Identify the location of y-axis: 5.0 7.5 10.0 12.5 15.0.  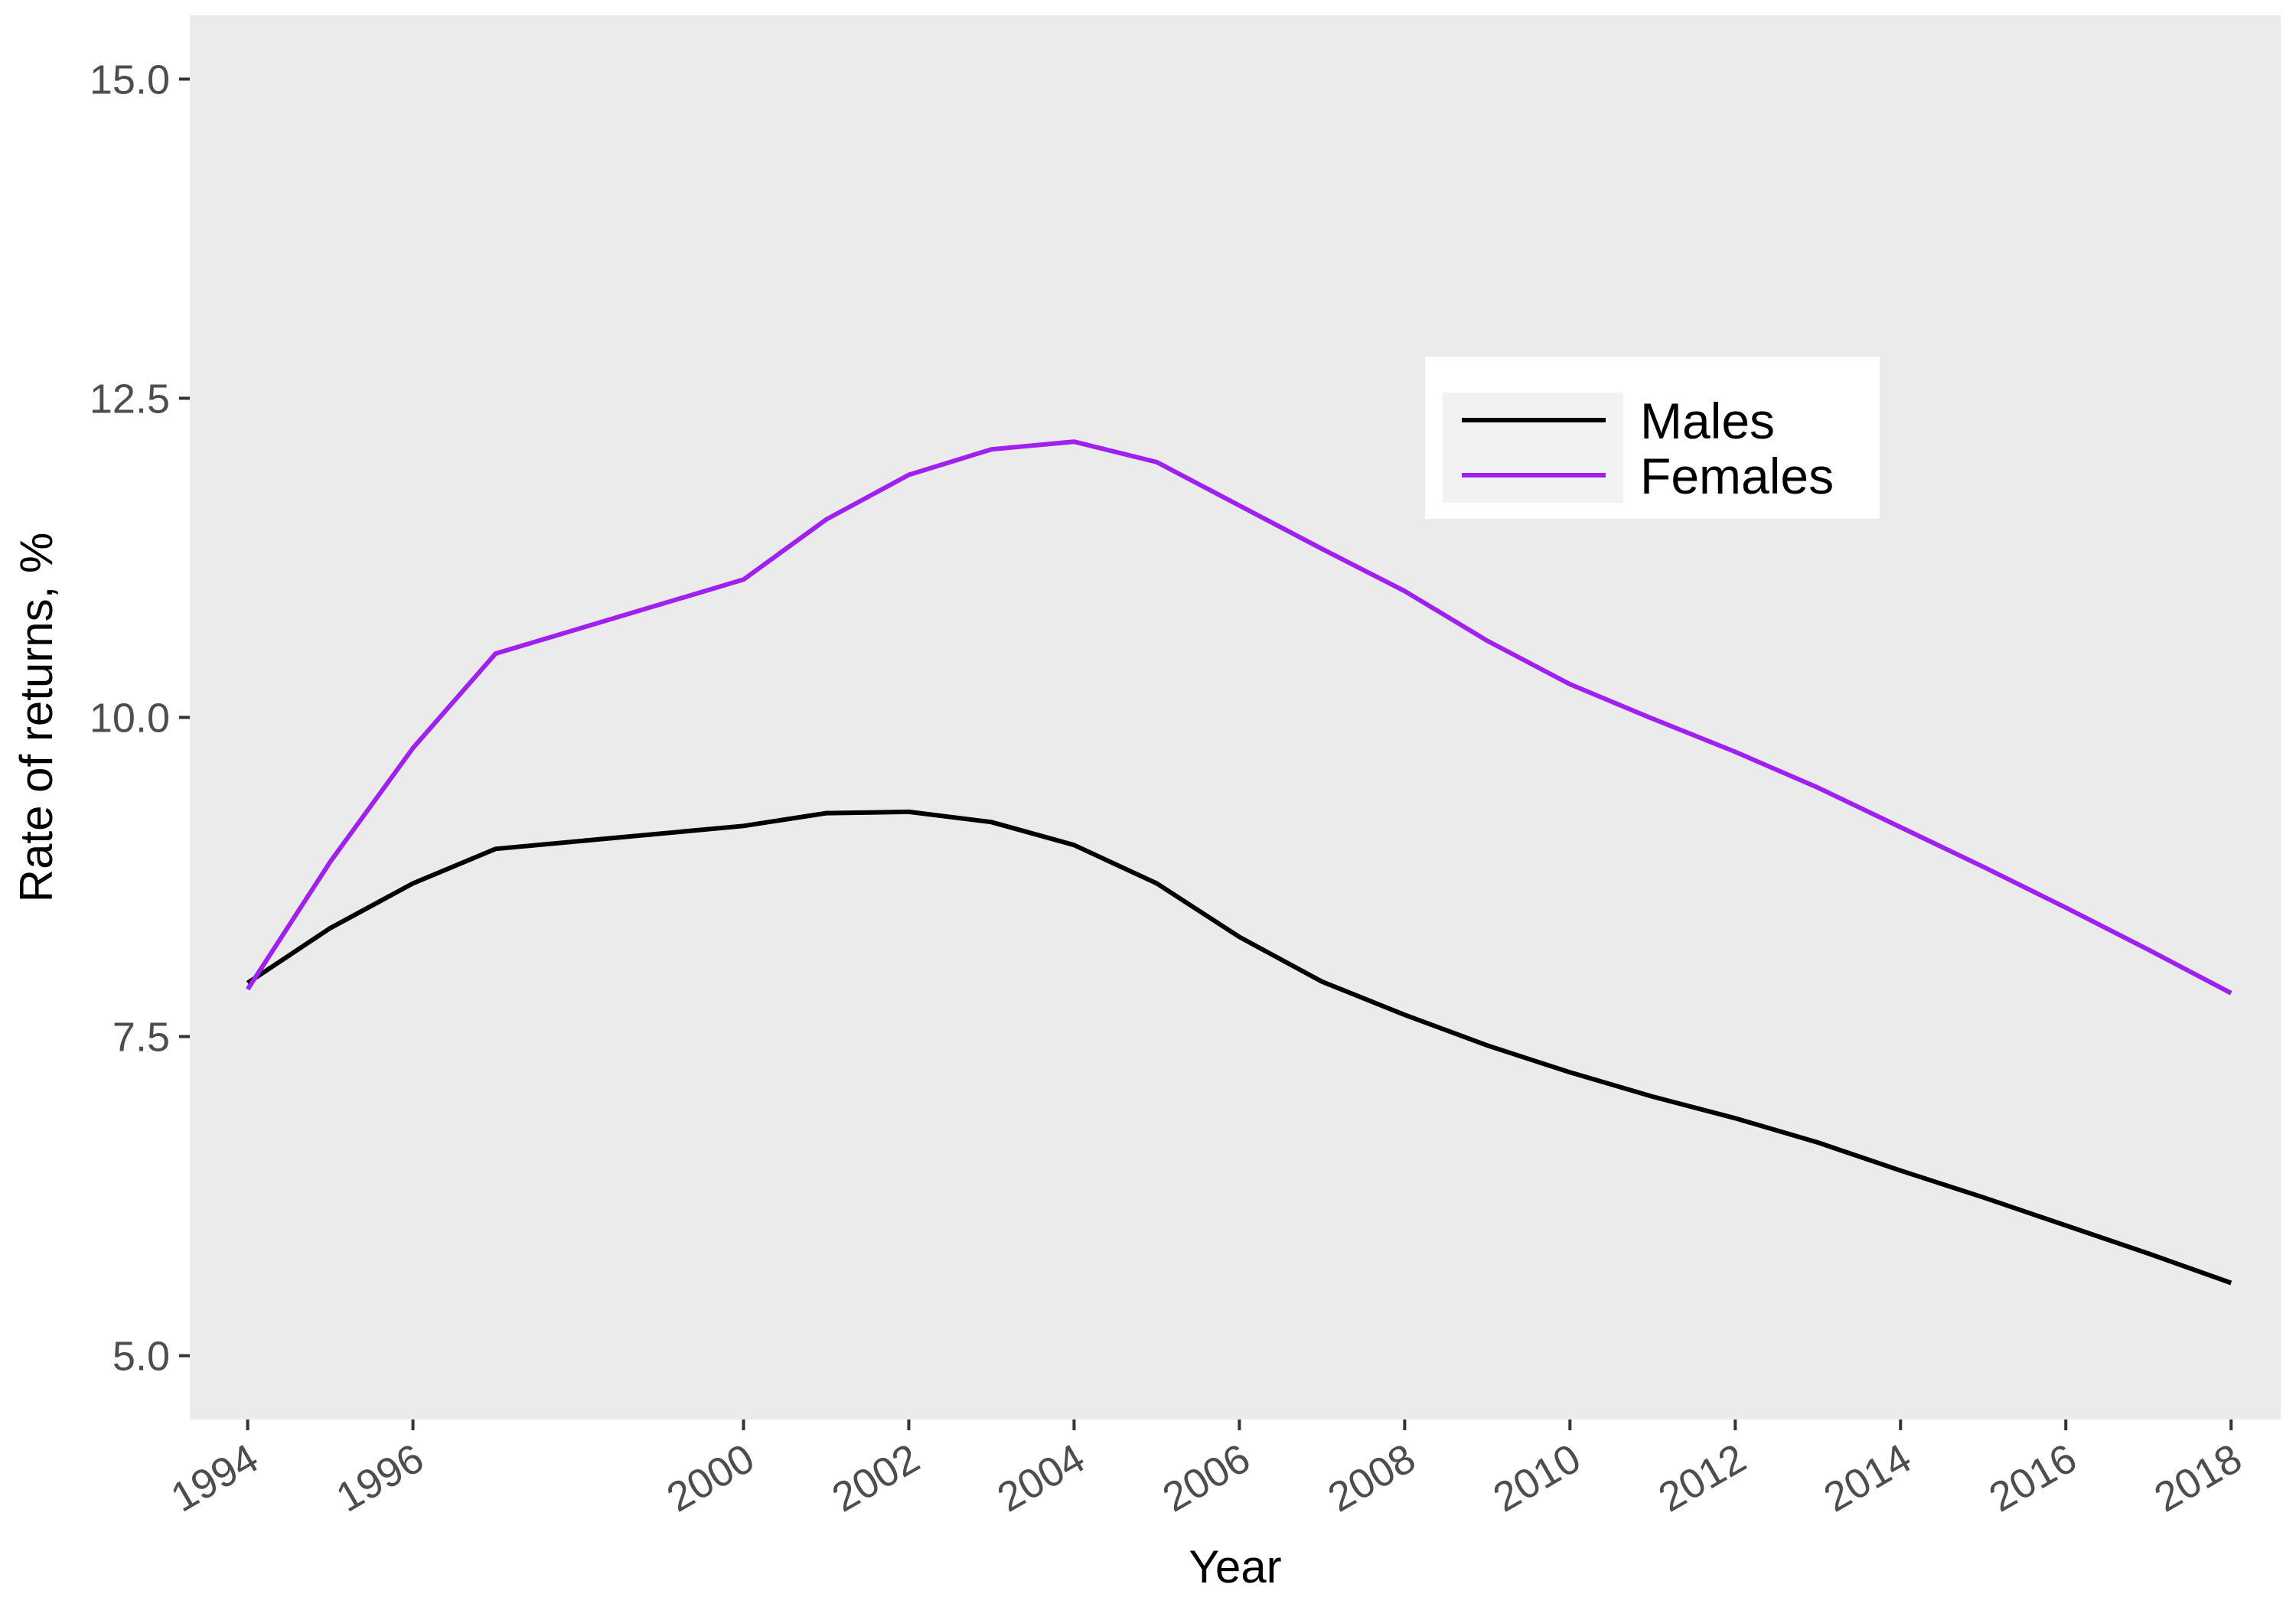
(140, 718).